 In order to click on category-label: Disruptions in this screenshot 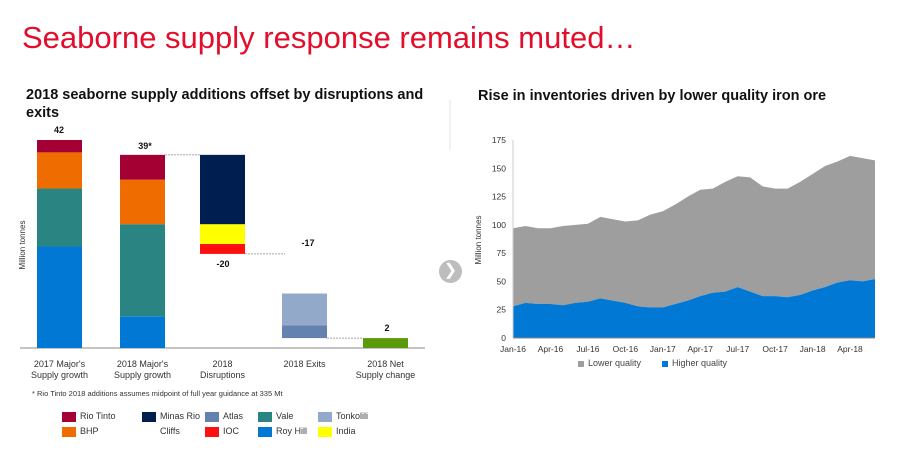, I will do `click(223, 375)`.